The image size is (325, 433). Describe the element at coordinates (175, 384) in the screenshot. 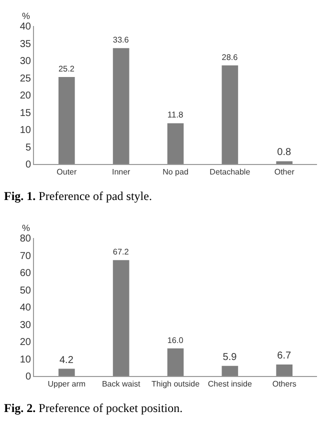

I see `x-tick-label: Thigh outside` at that location.